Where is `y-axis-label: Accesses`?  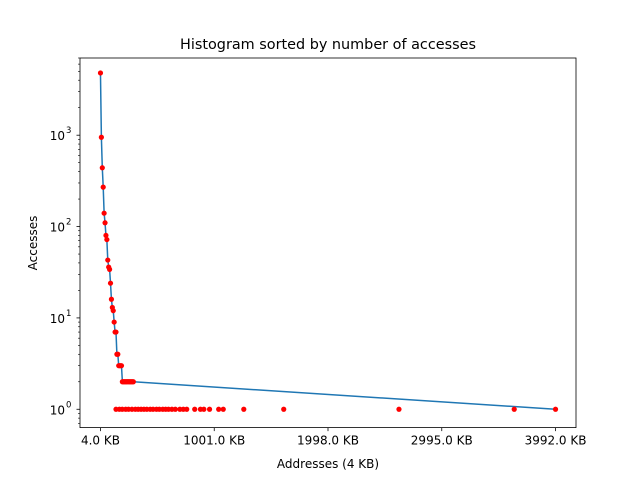 y-axis-label: Accesses is located at coordinates (33, 243).